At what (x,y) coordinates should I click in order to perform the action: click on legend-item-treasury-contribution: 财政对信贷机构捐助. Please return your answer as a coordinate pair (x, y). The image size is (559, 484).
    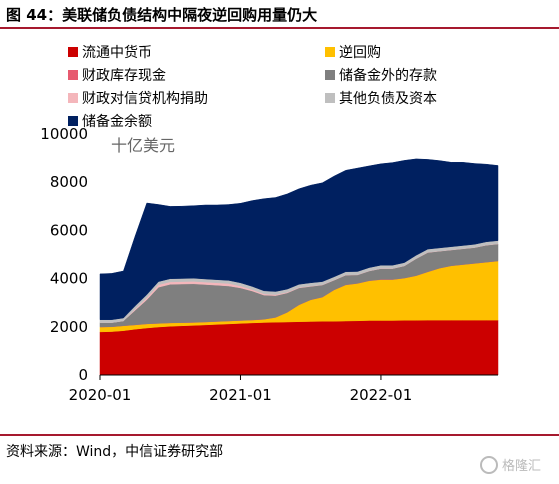
    Looking at the image, I should click on (138, 98).